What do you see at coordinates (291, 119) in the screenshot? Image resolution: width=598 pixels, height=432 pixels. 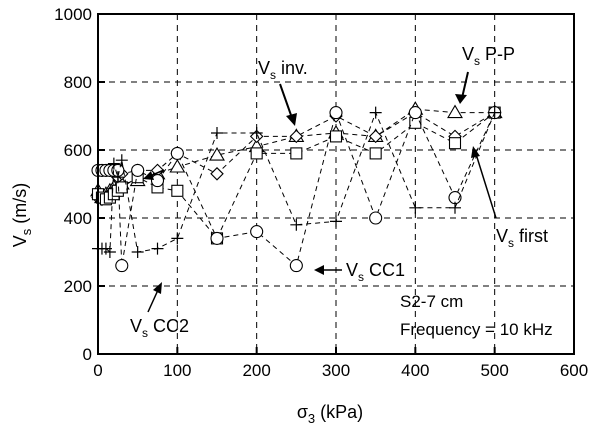 I see `annotation-inv-arrowhead` at bounding box center [291, 119].